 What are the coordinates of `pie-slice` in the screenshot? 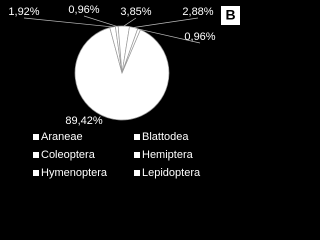 It's located at (122, 74).